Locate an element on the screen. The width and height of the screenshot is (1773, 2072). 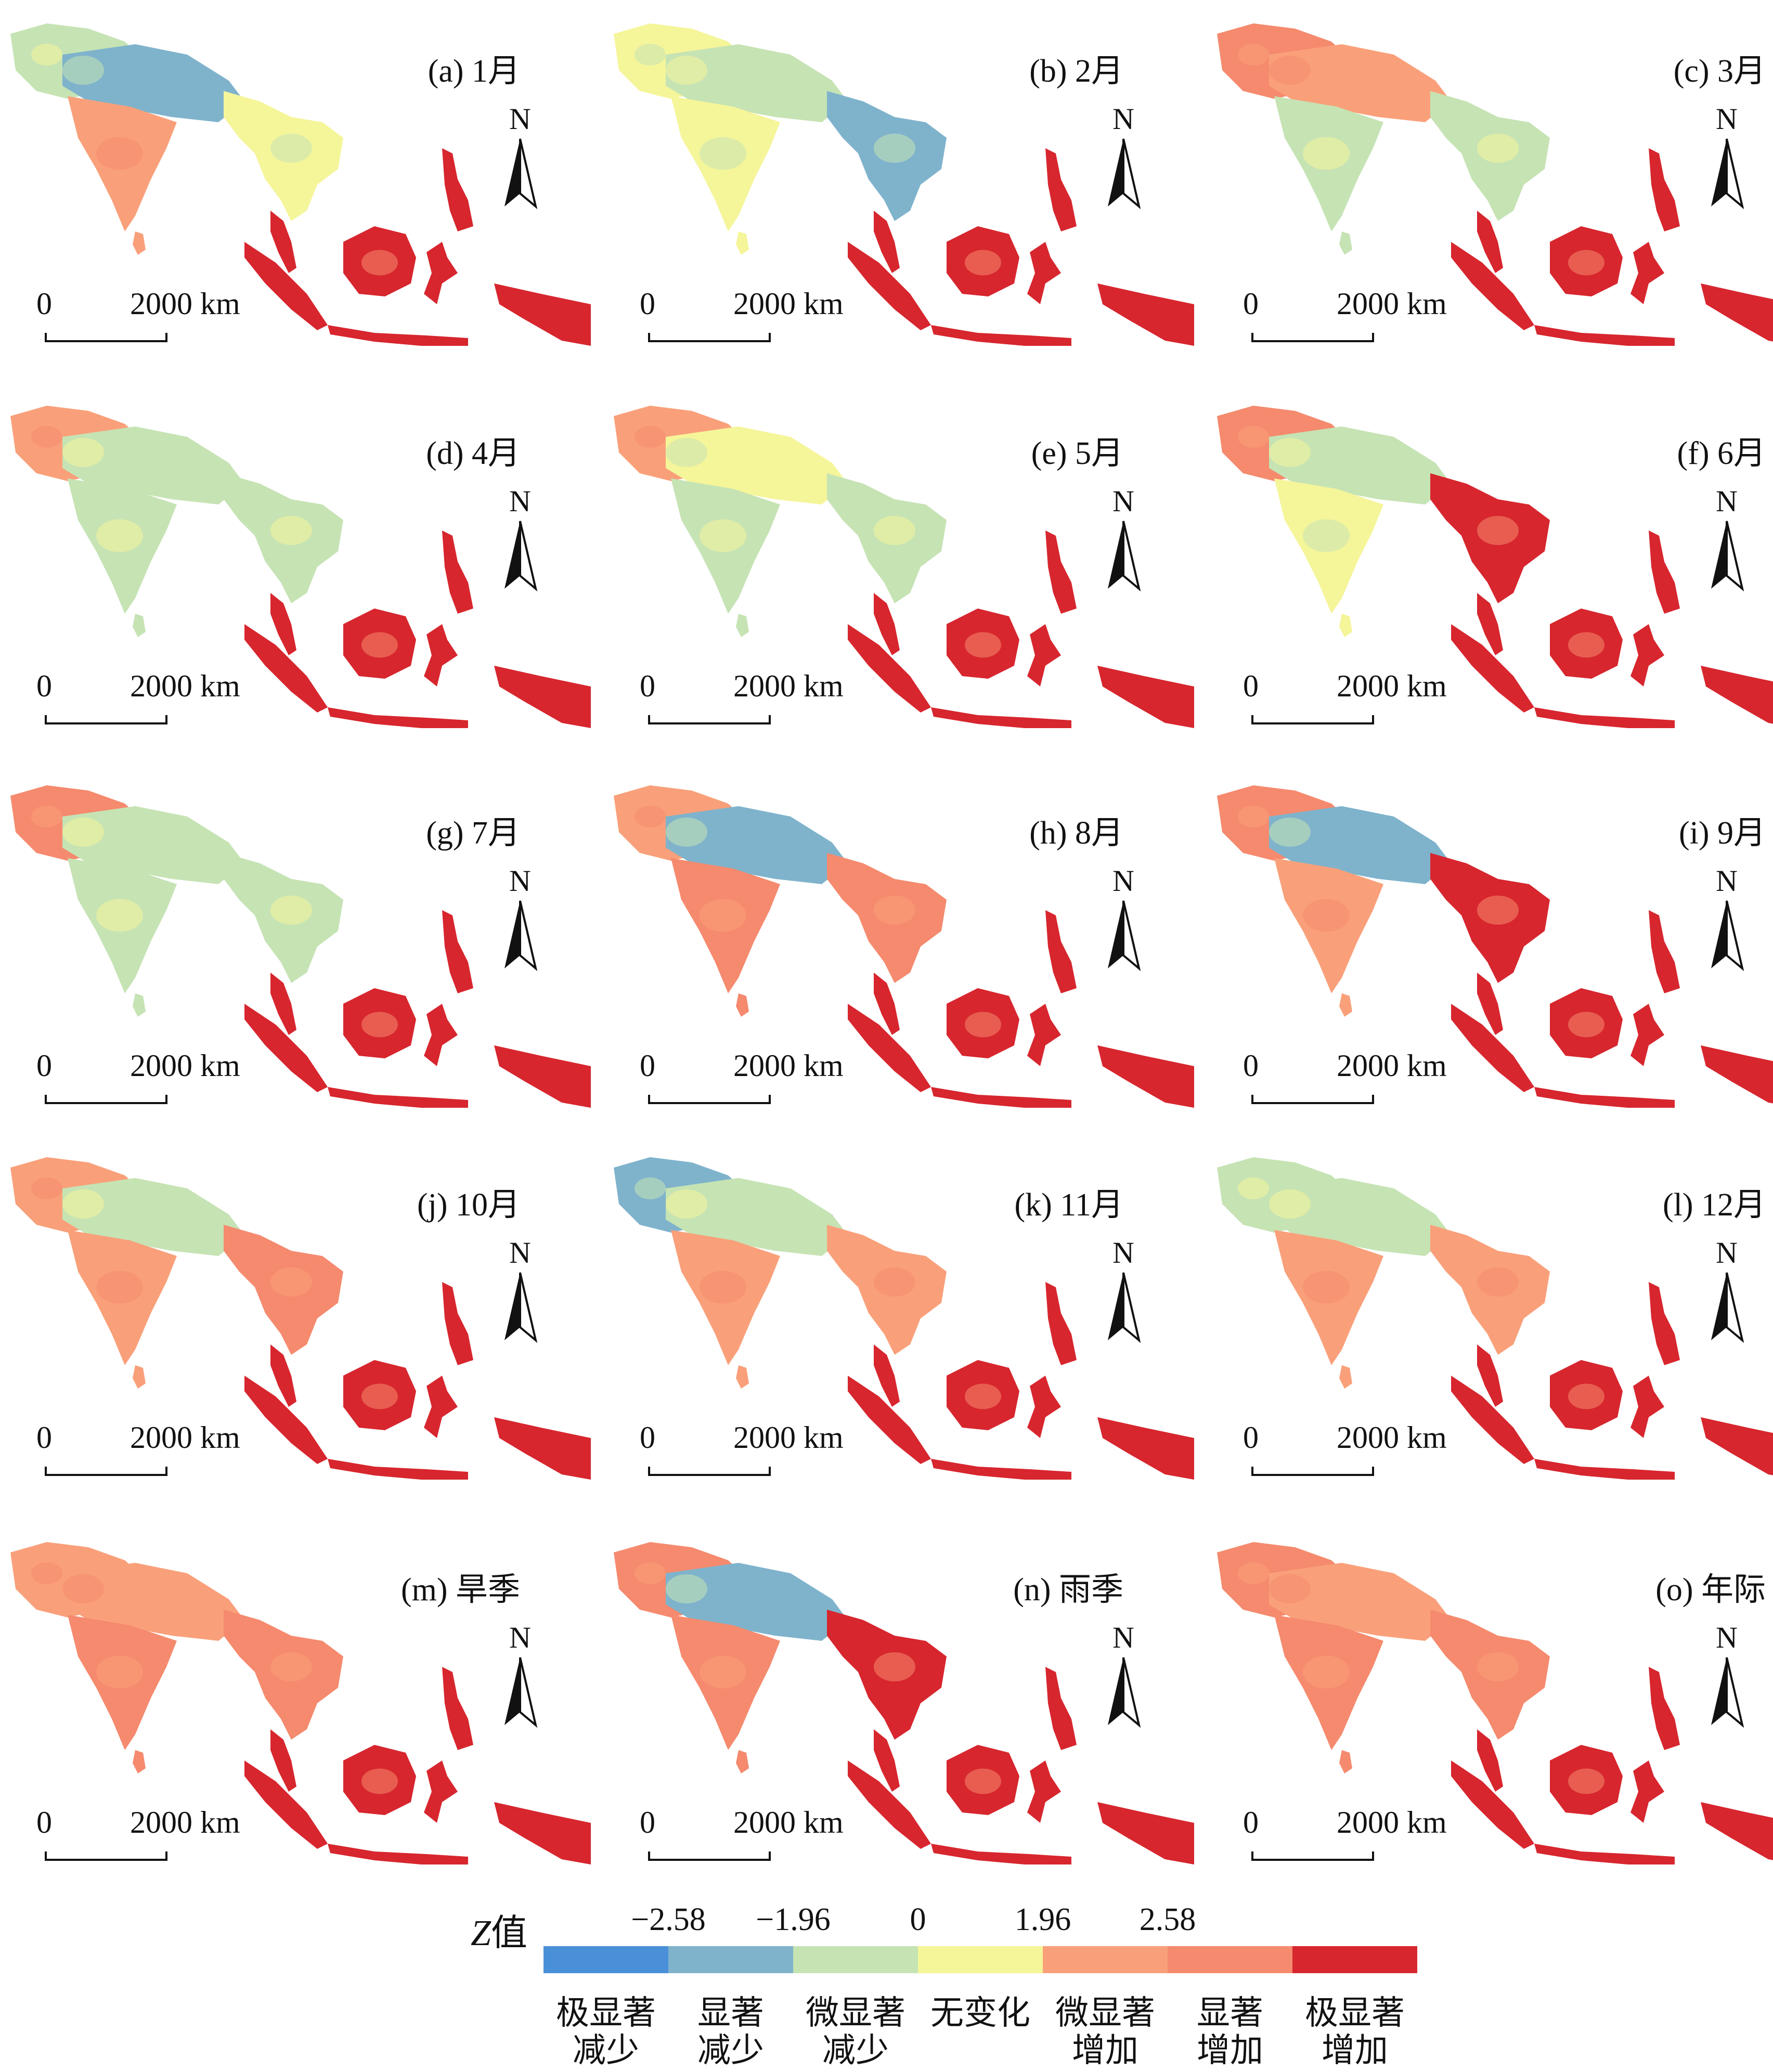
map-panel: (j) 10月 N 0 2000 km is located at coordinates (295, 1334).